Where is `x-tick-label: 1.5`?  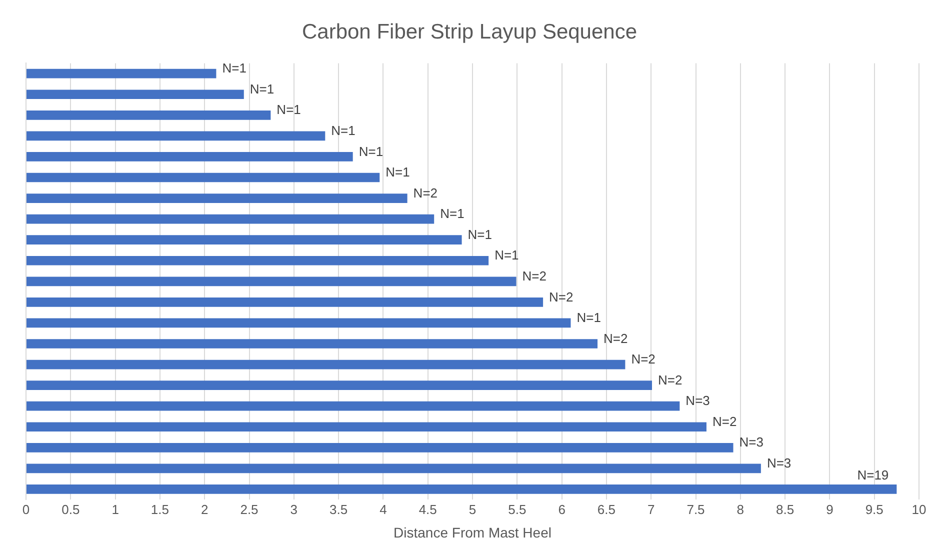
x-tick-label: 1.5 is located at coordinates (159, 509).